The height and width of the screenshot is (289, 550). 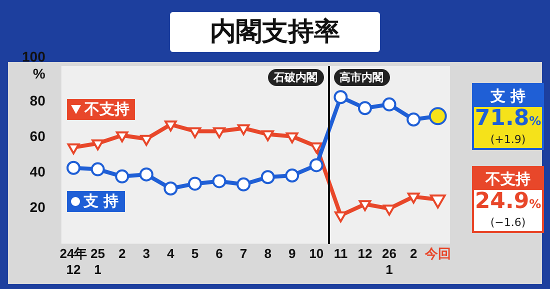 I want to click on x-tick-label: 今回, so click(x=437, y=254).